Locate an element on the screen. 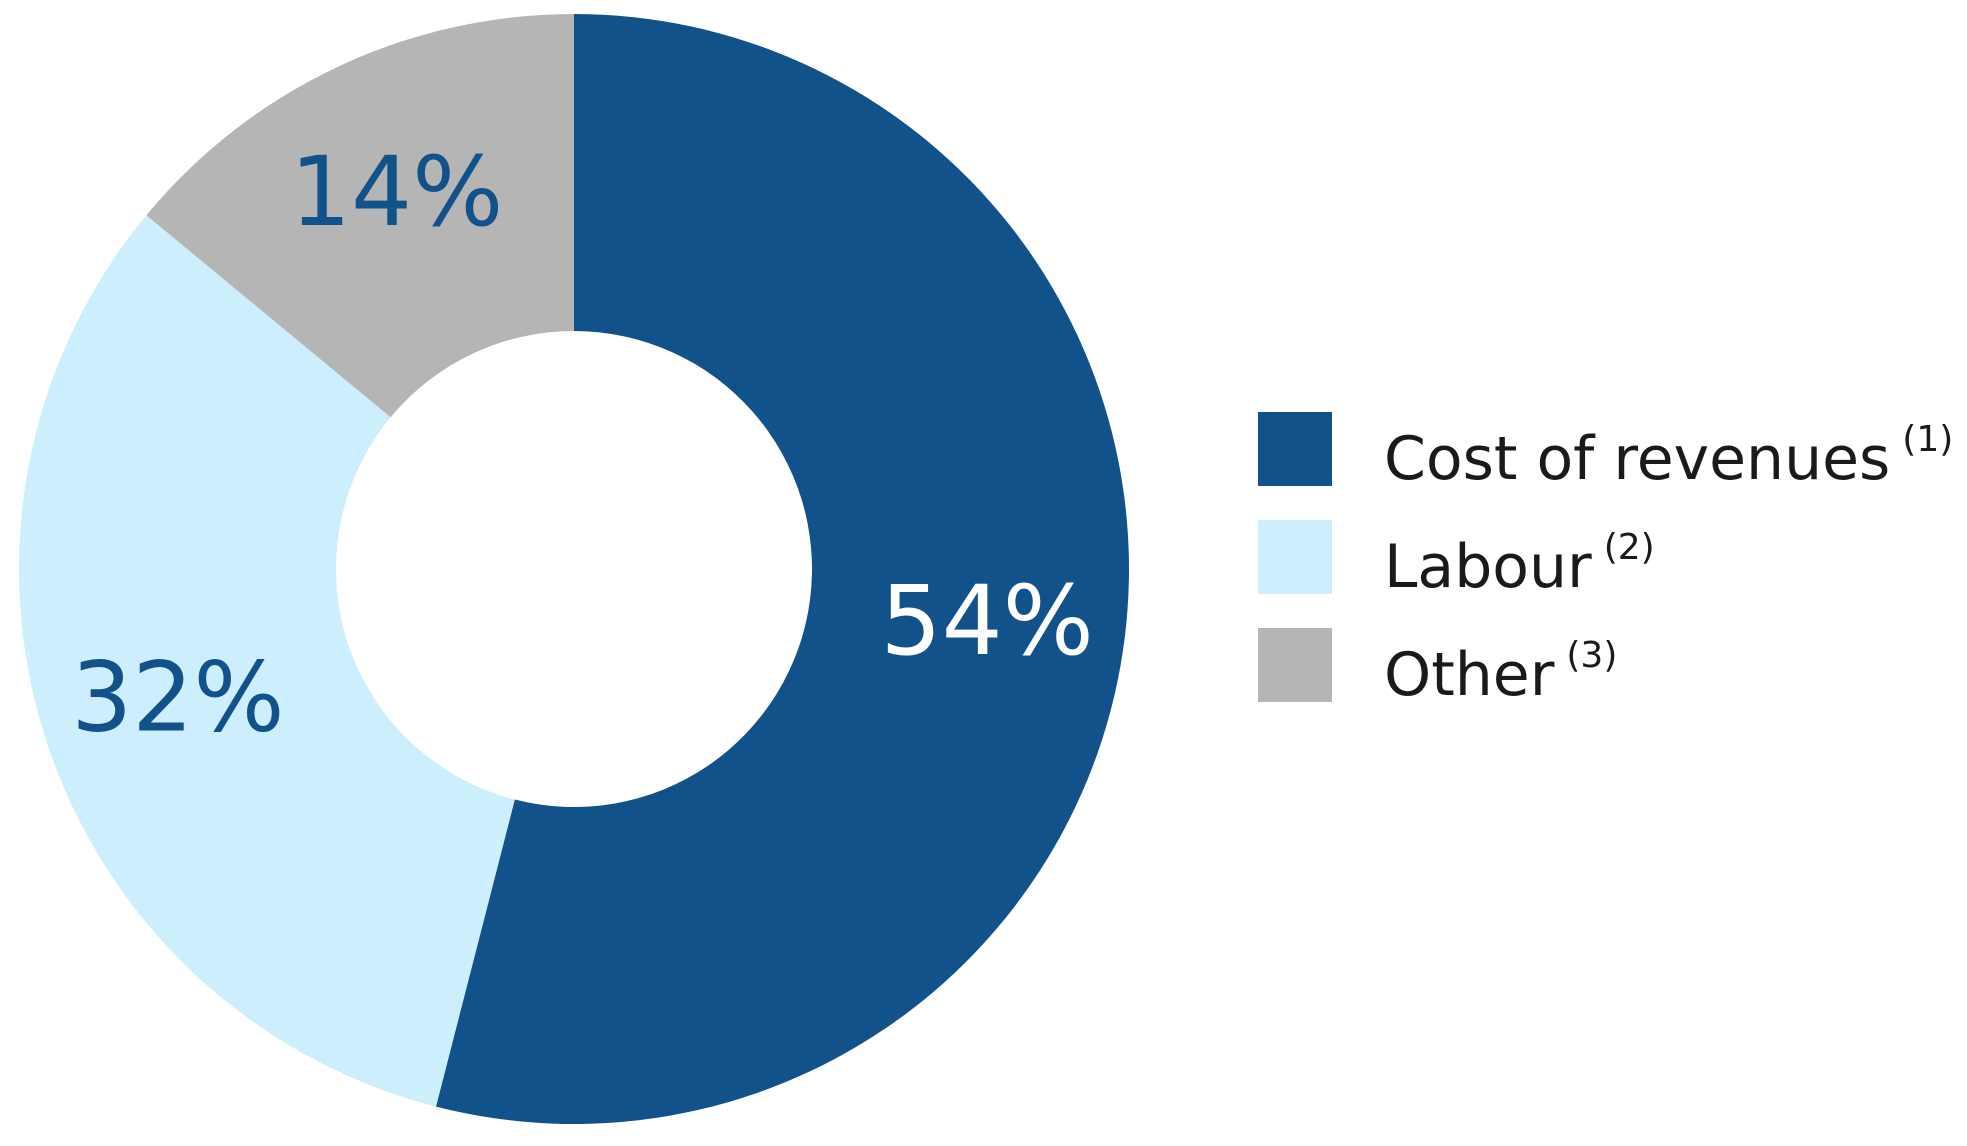  legend-swatch-other is located at coordinates (1295, 665).